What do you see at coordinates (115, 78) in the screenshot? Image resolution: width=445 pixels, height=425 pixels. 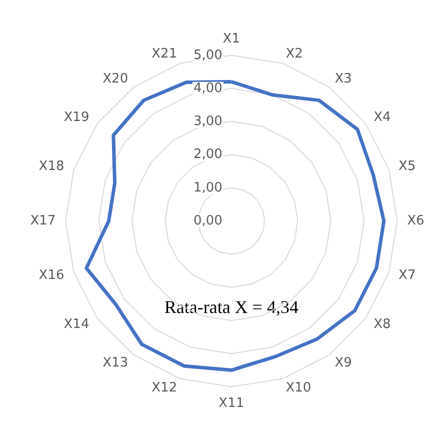 I see `spoke-label: X20` at bounding box center [115, 78].